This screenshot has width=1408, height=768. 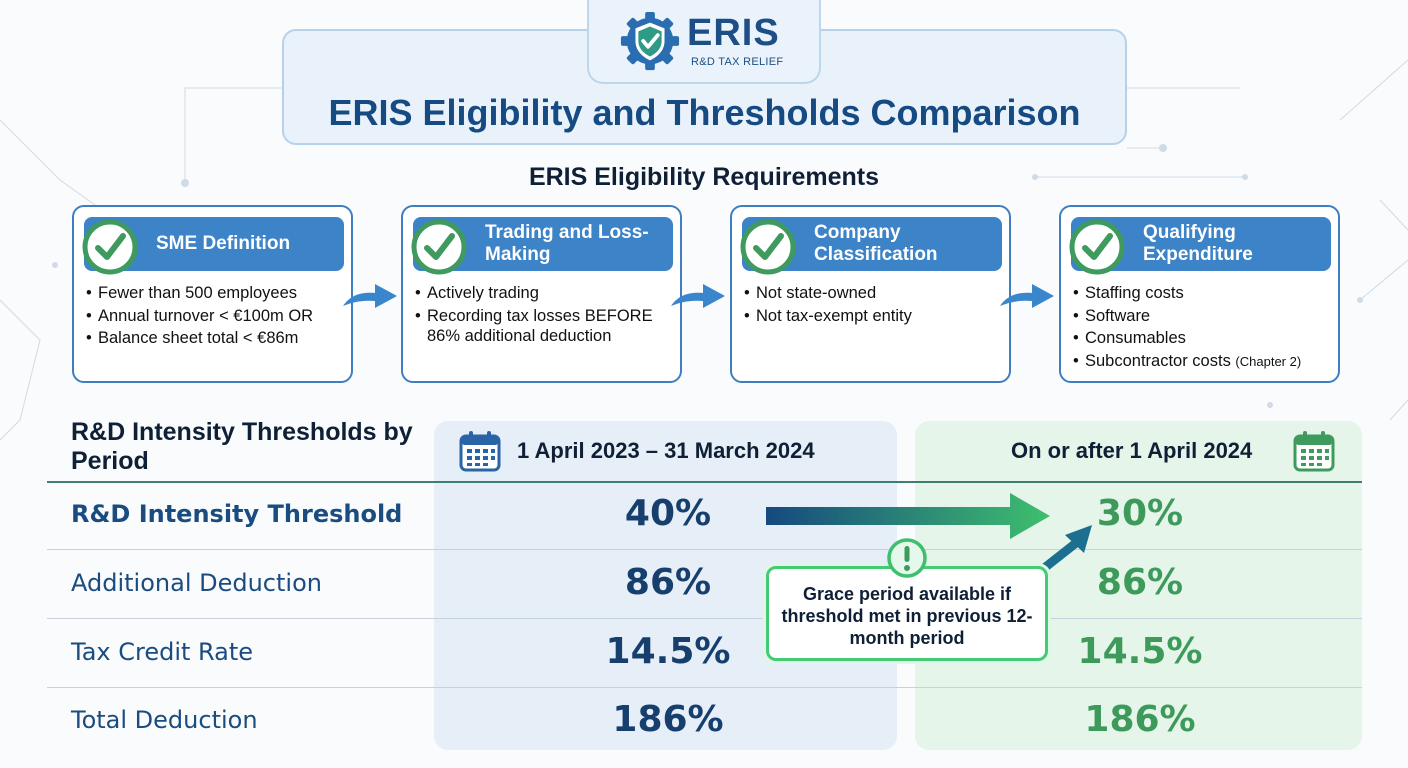 What do you see at coordinates (1140, 513) in the screenshot?
I see `value-2024-intensity: 30%` at bounding box center [1140, 513].